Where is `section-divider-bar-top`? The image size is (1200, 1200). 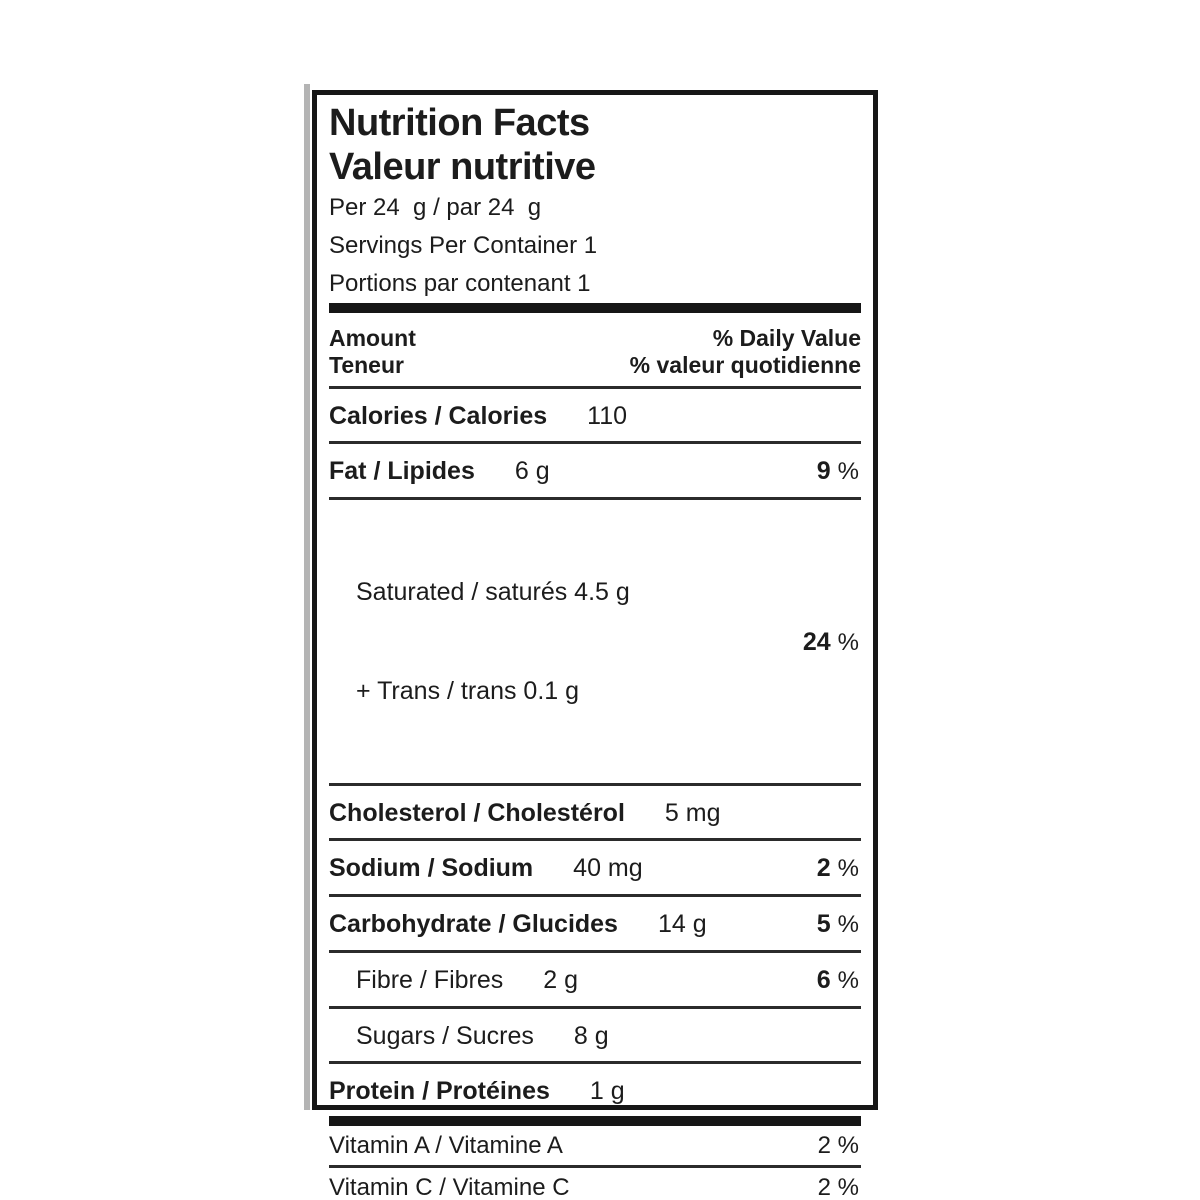
section-divider-bar-top is located at coordinates (595, 308).